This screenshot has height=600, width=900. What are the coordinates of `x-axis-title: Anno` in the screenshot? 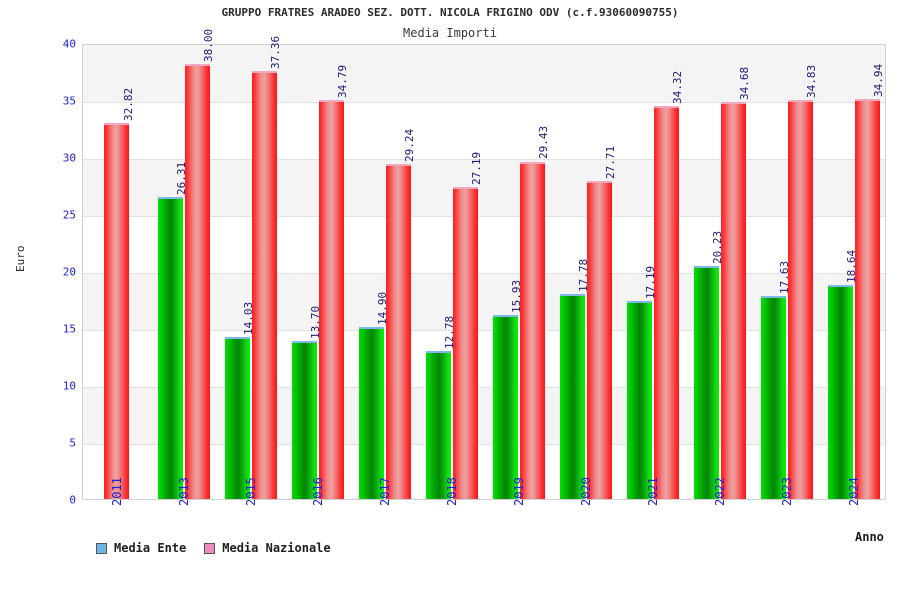 It's located at (869, 537).